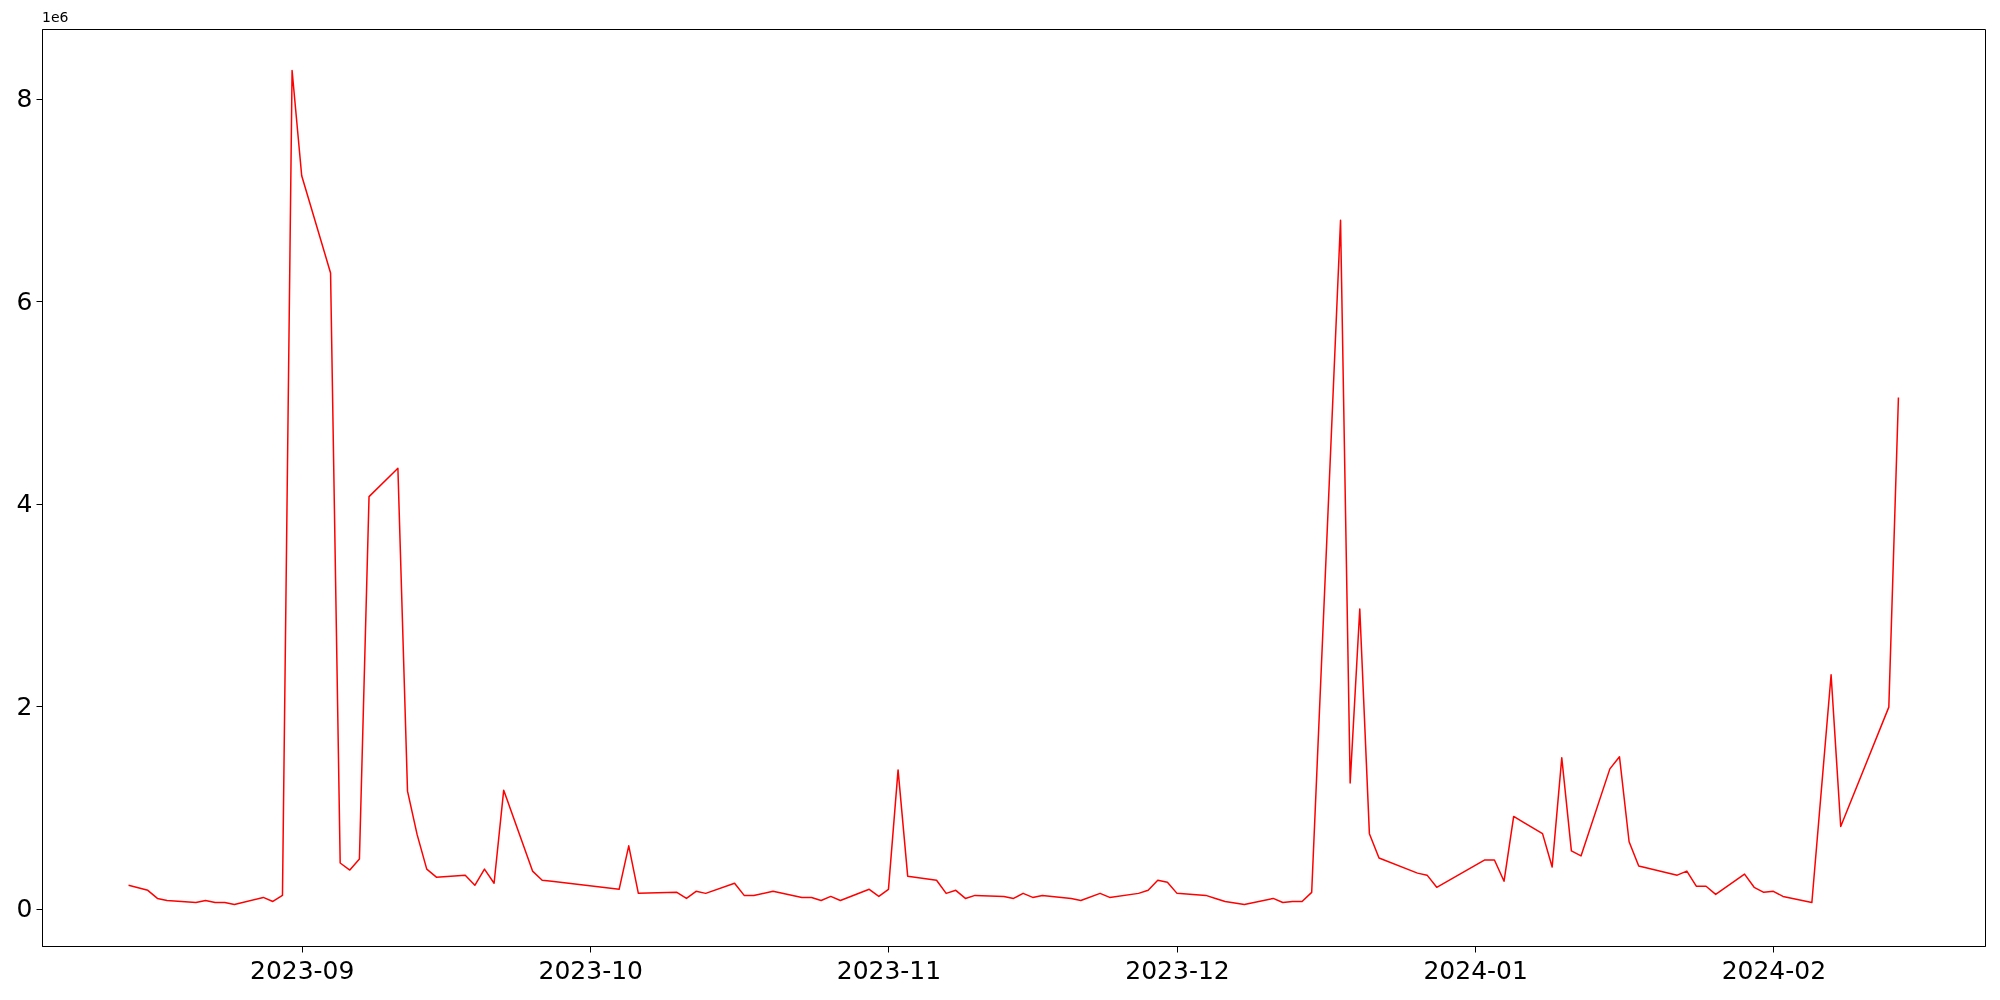 This screenshot has height=1000, width=2000. Describe the element at coordinates (302, 970) in the screenshot. I see `x-tick-label: 2023-09` at that location.